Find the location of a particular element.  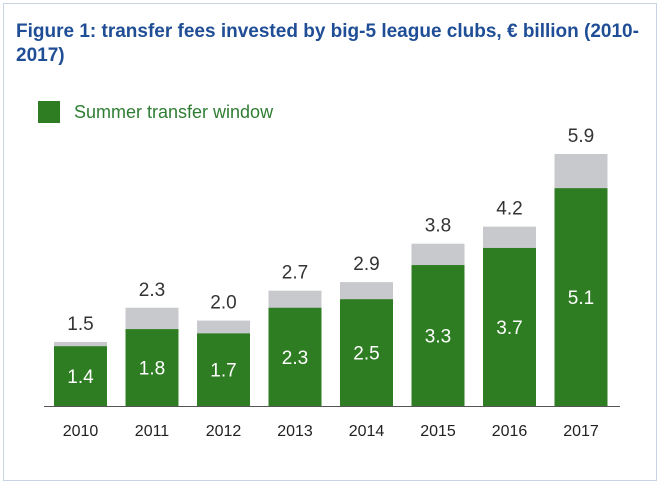

value-label-2011: 1.8 is located at coordinates (152, 369).